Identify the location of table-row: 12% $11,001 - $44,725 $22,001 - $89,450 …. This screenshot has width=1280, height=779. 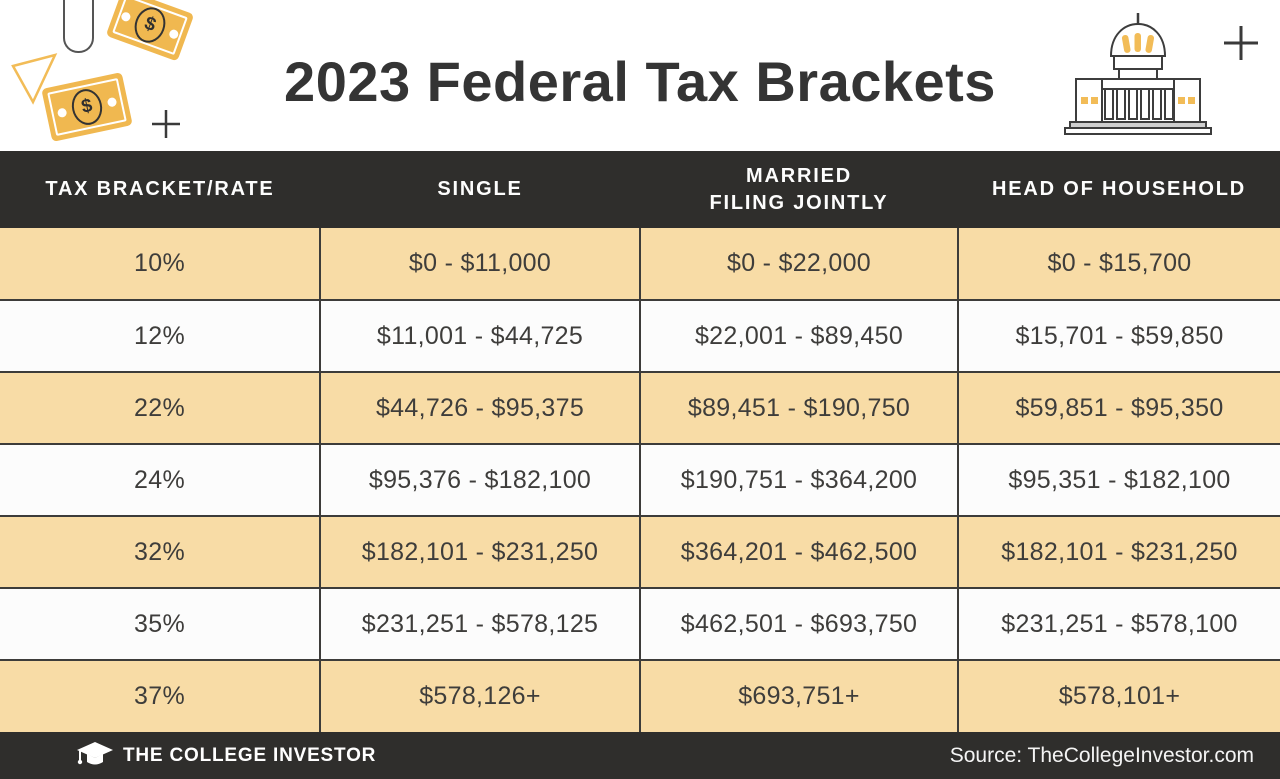
(640, 336).